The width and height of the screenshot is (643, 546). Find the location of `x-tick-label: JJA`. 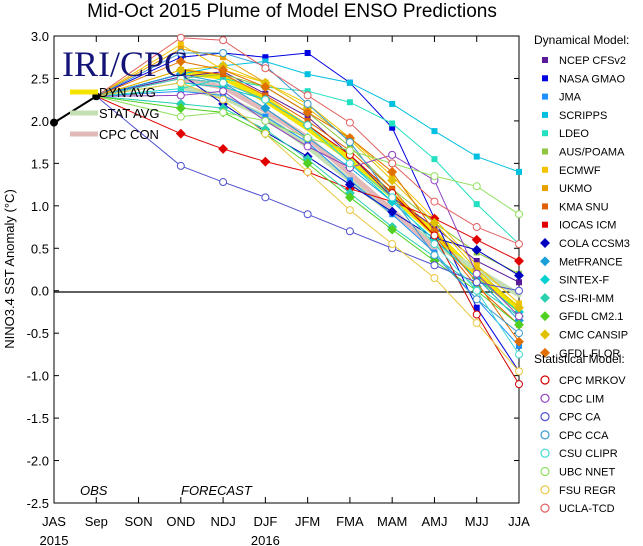

x-tick-label: JJA is located at coordinates (519, 521).